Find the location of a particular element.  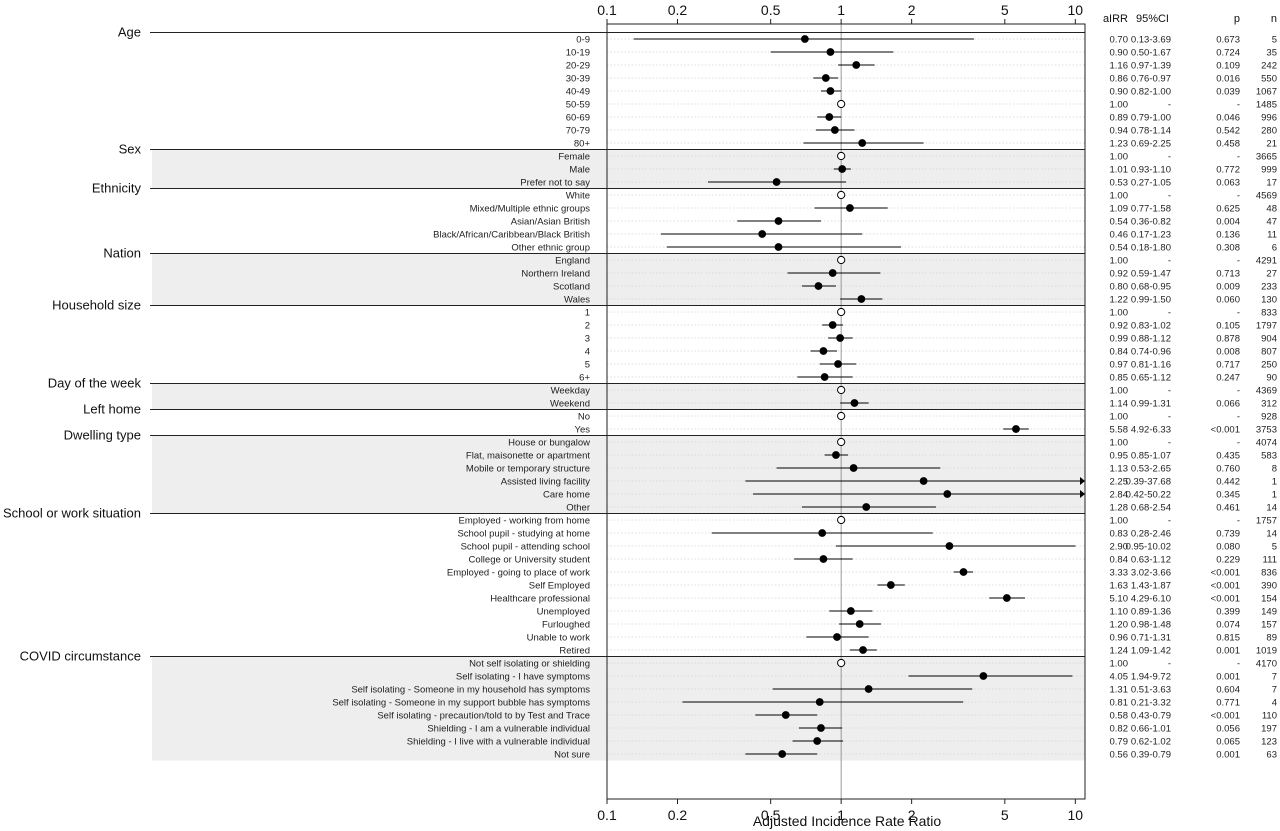

p-value: 0.399 is located at coordinates (1228, 612).